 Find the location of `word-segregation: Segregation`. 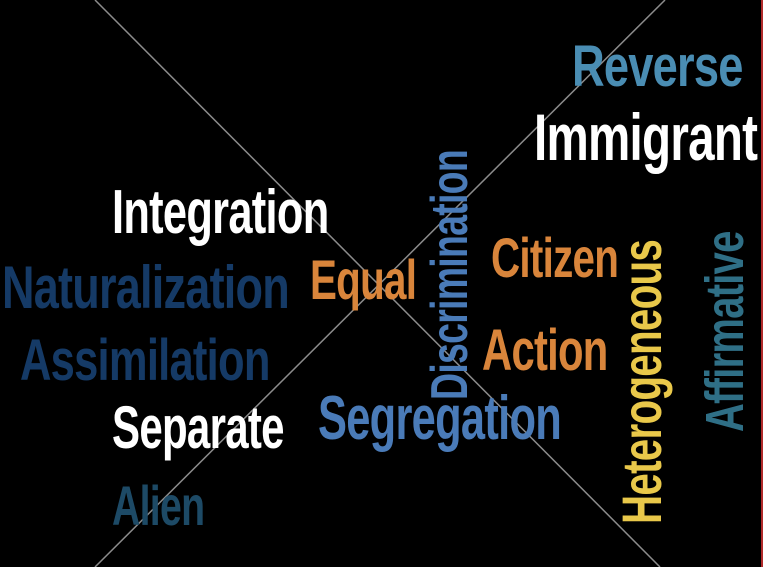

word-segregation: Segregation is located at coordinates (440, 418).